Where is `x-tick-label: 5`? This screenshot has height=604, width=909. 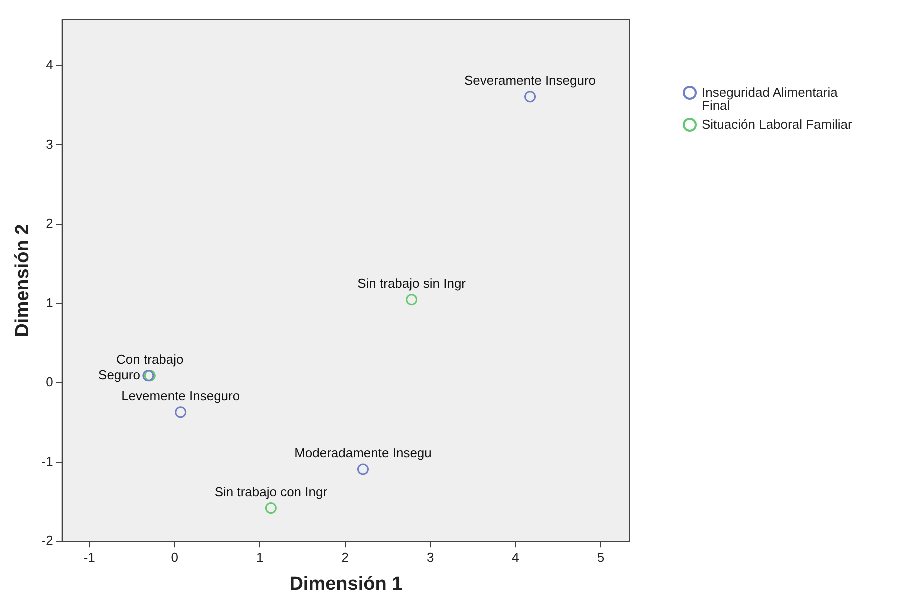 x-tick-label: 5 is located at coordinates (601, 557).